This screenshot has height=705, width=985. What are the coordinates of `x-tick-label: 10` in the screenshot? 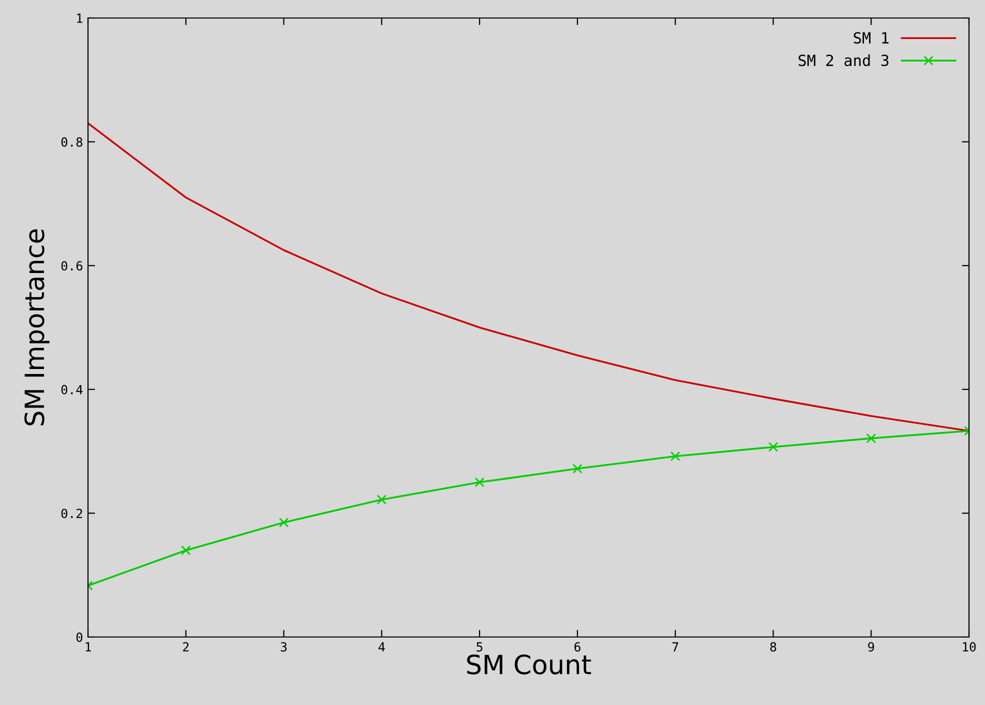 It's located at (969, 647).